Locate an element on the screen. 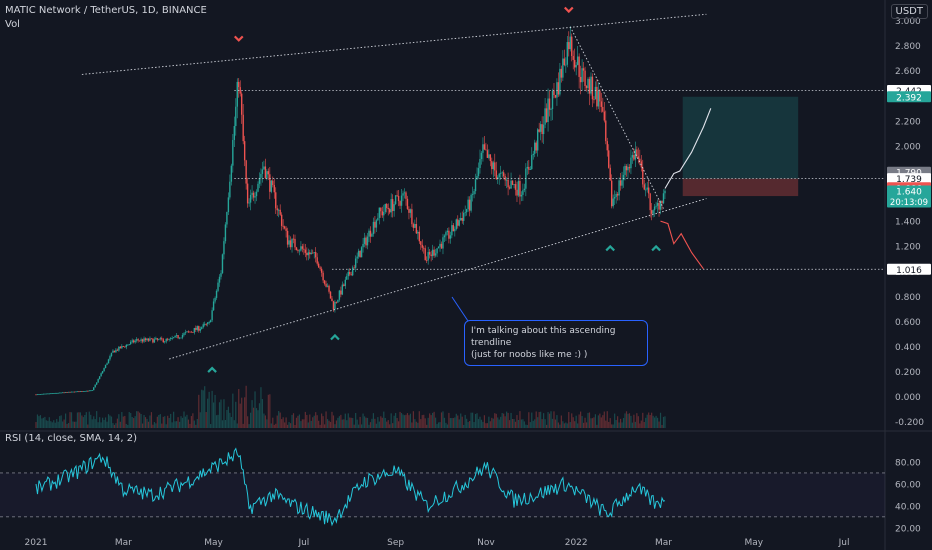  x-tick-label: Jul is located at coordinates (303, 543).